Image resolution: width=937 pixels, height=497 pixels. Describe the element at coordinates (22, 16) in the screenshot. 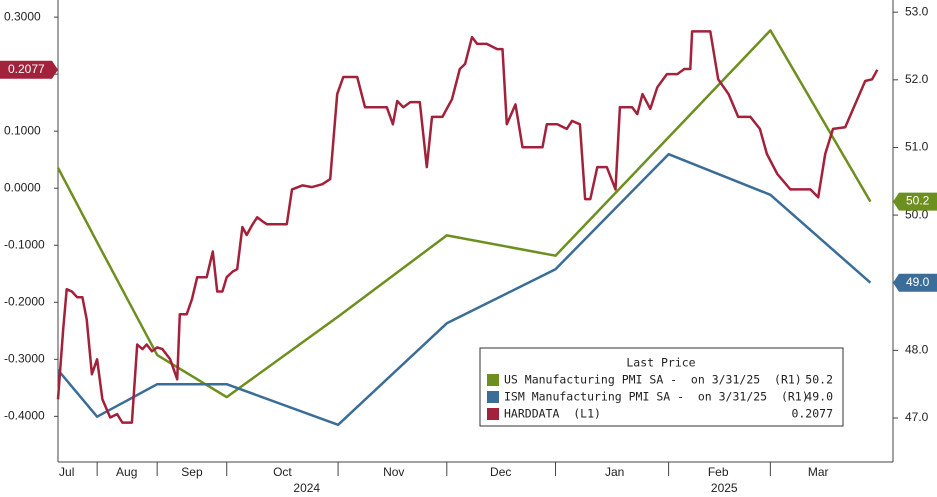

I see `y-tick-label: 0.3000` at that location.